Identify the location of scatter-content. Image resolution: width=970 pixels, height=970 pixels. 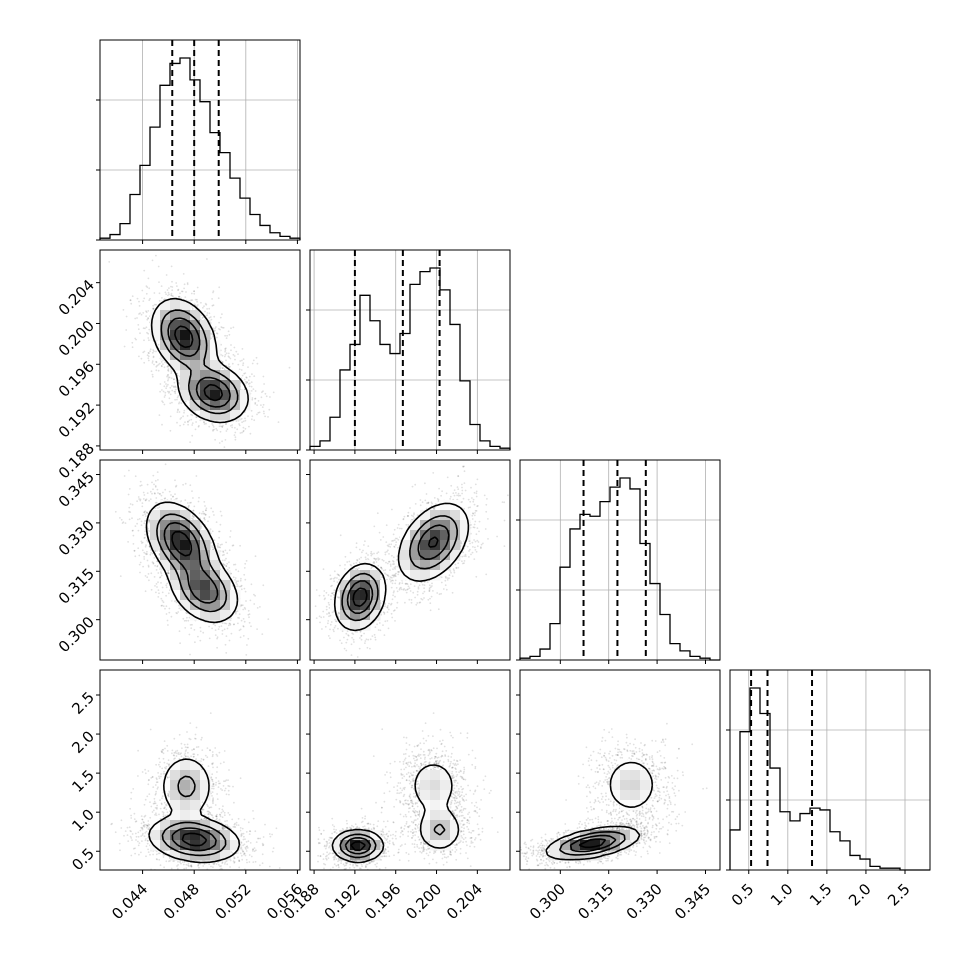
(192, 559).